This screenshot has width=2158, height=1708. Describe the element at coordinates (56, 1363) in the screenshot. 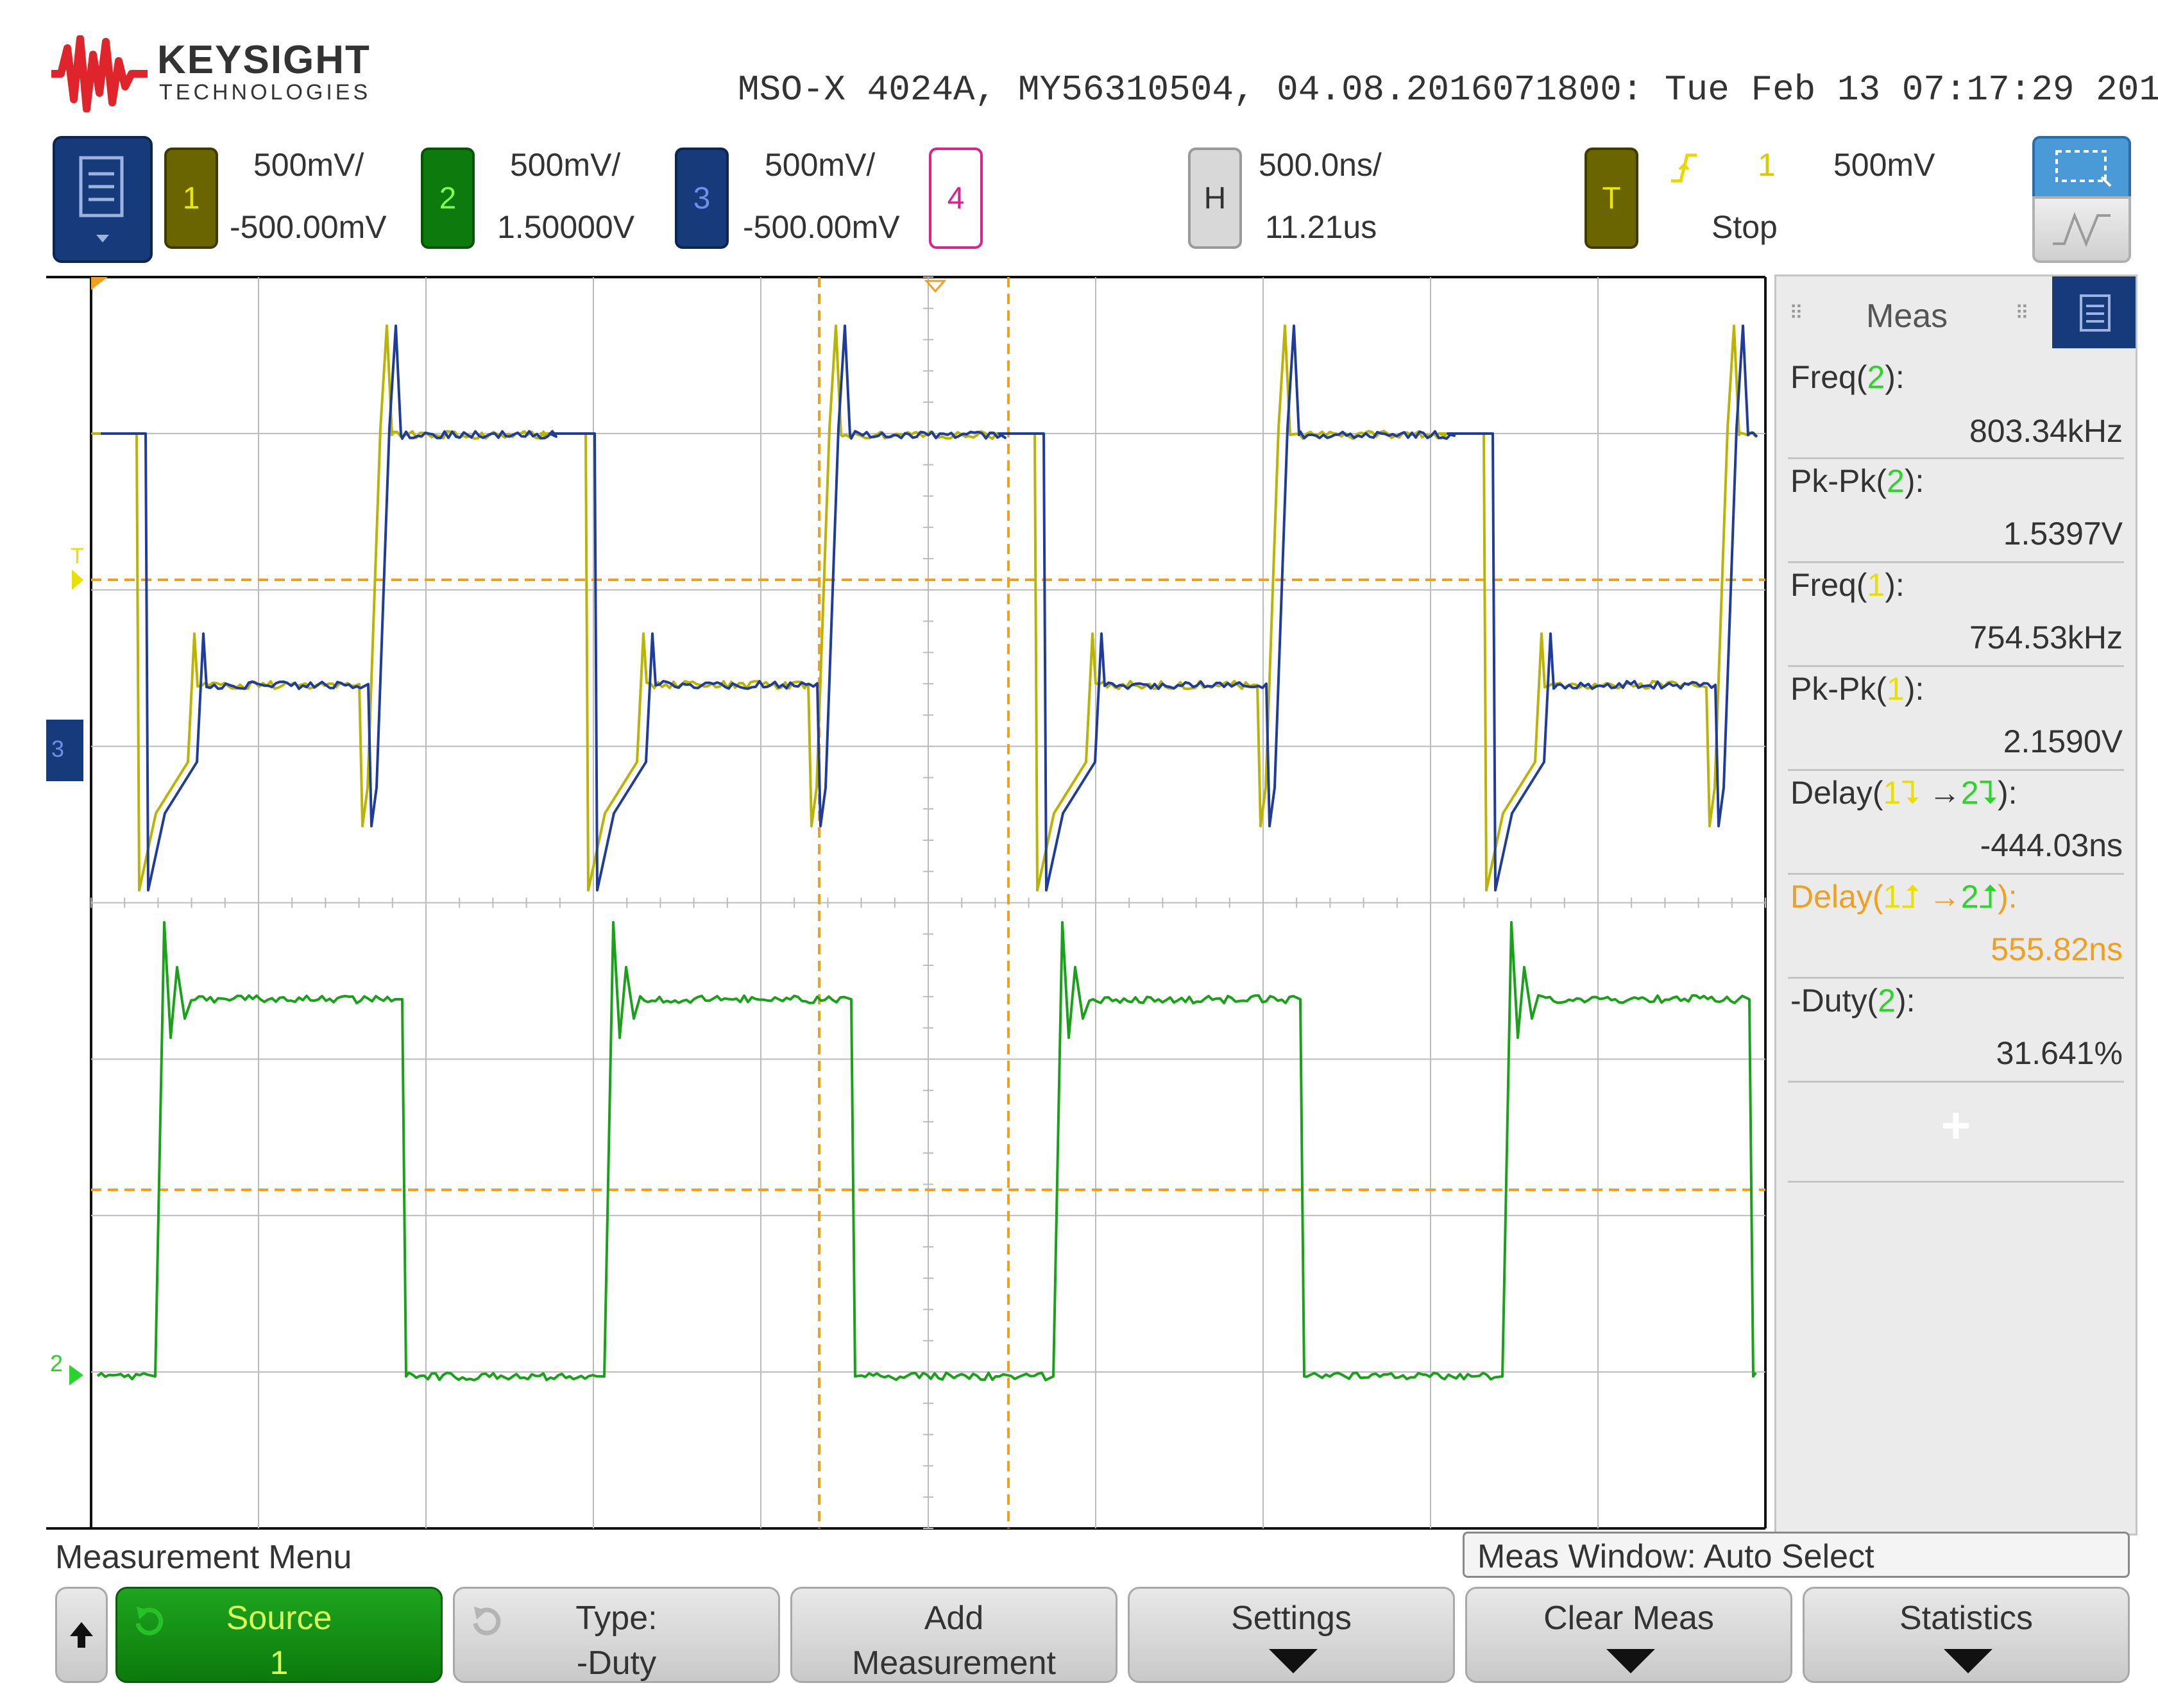

I see `channel-2-ground-label: 2` at that location.